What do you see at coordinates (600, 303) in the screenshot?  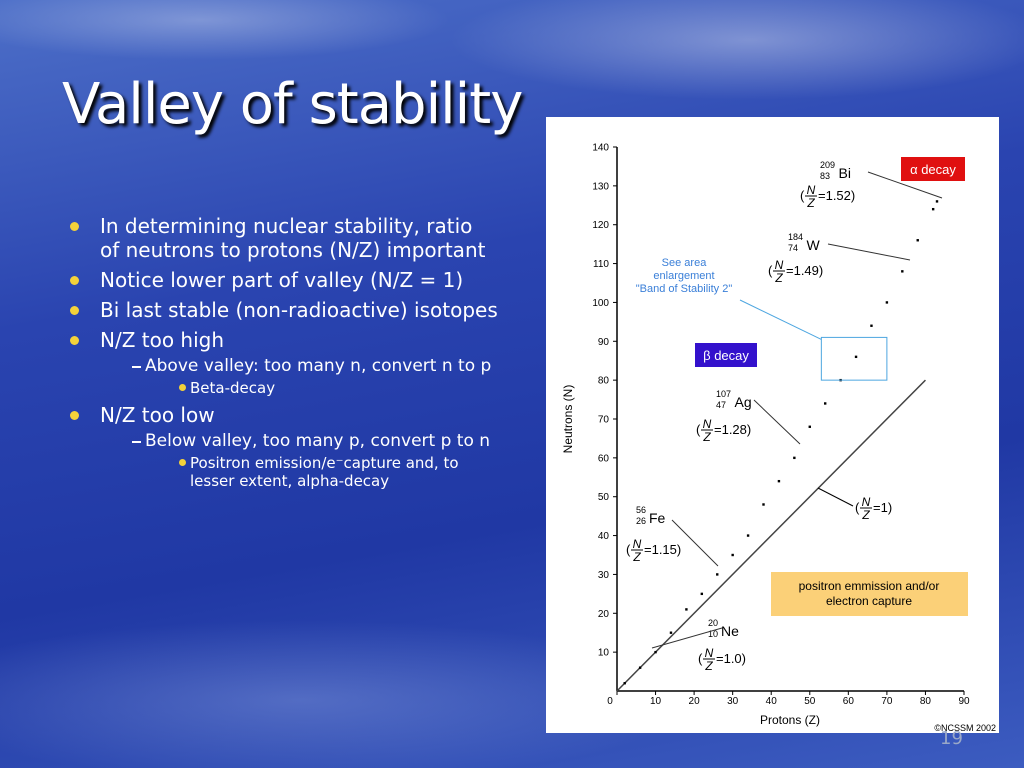 I see `y-tick-label: 100` at bounding box center [600, 303].